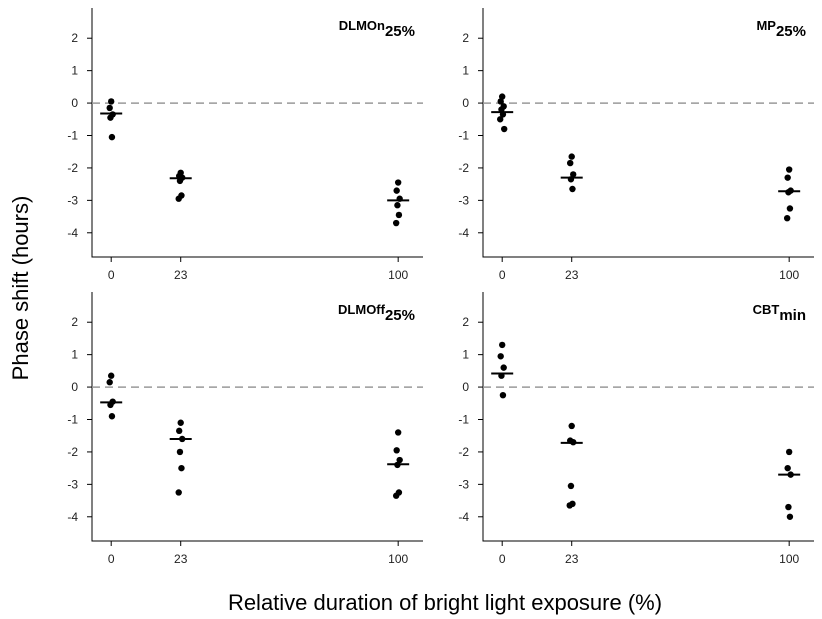 The width and height of the screenshot is (822, 619). I want to click on panel-title: DLMOn25%, so click(377, 29).